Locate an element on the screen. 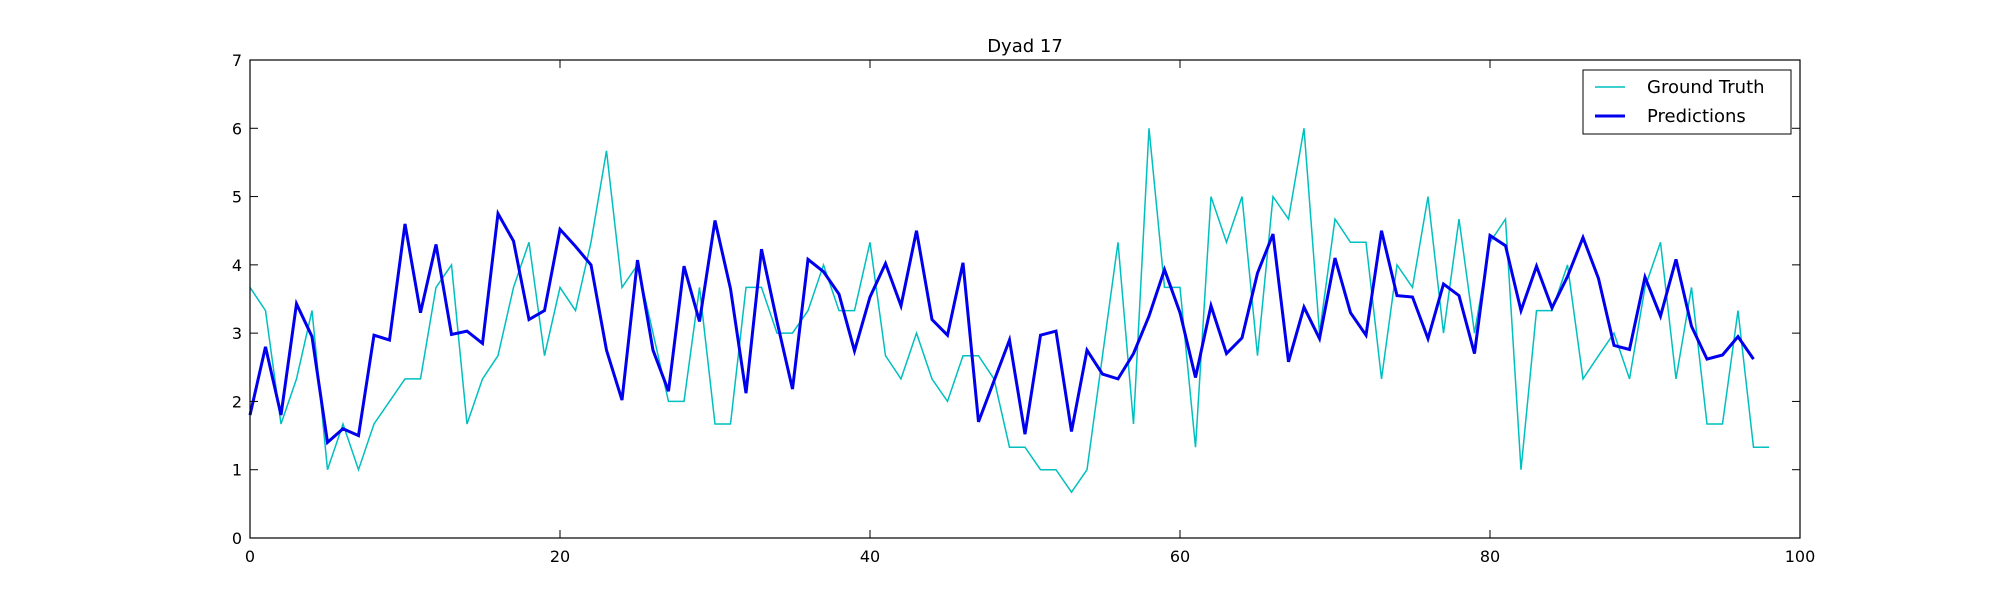 The height and width of the screenshot is (604, 2000). legend-label-ground-truth: Ground Truth is located at coordinates (1706, 87).